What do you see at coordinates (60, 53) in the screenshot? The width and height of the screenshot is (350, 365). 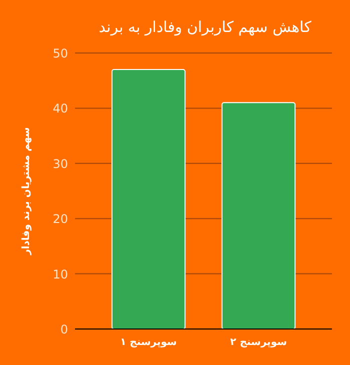 I see `y-tick-label: 50` at bounding box center [60, 53].